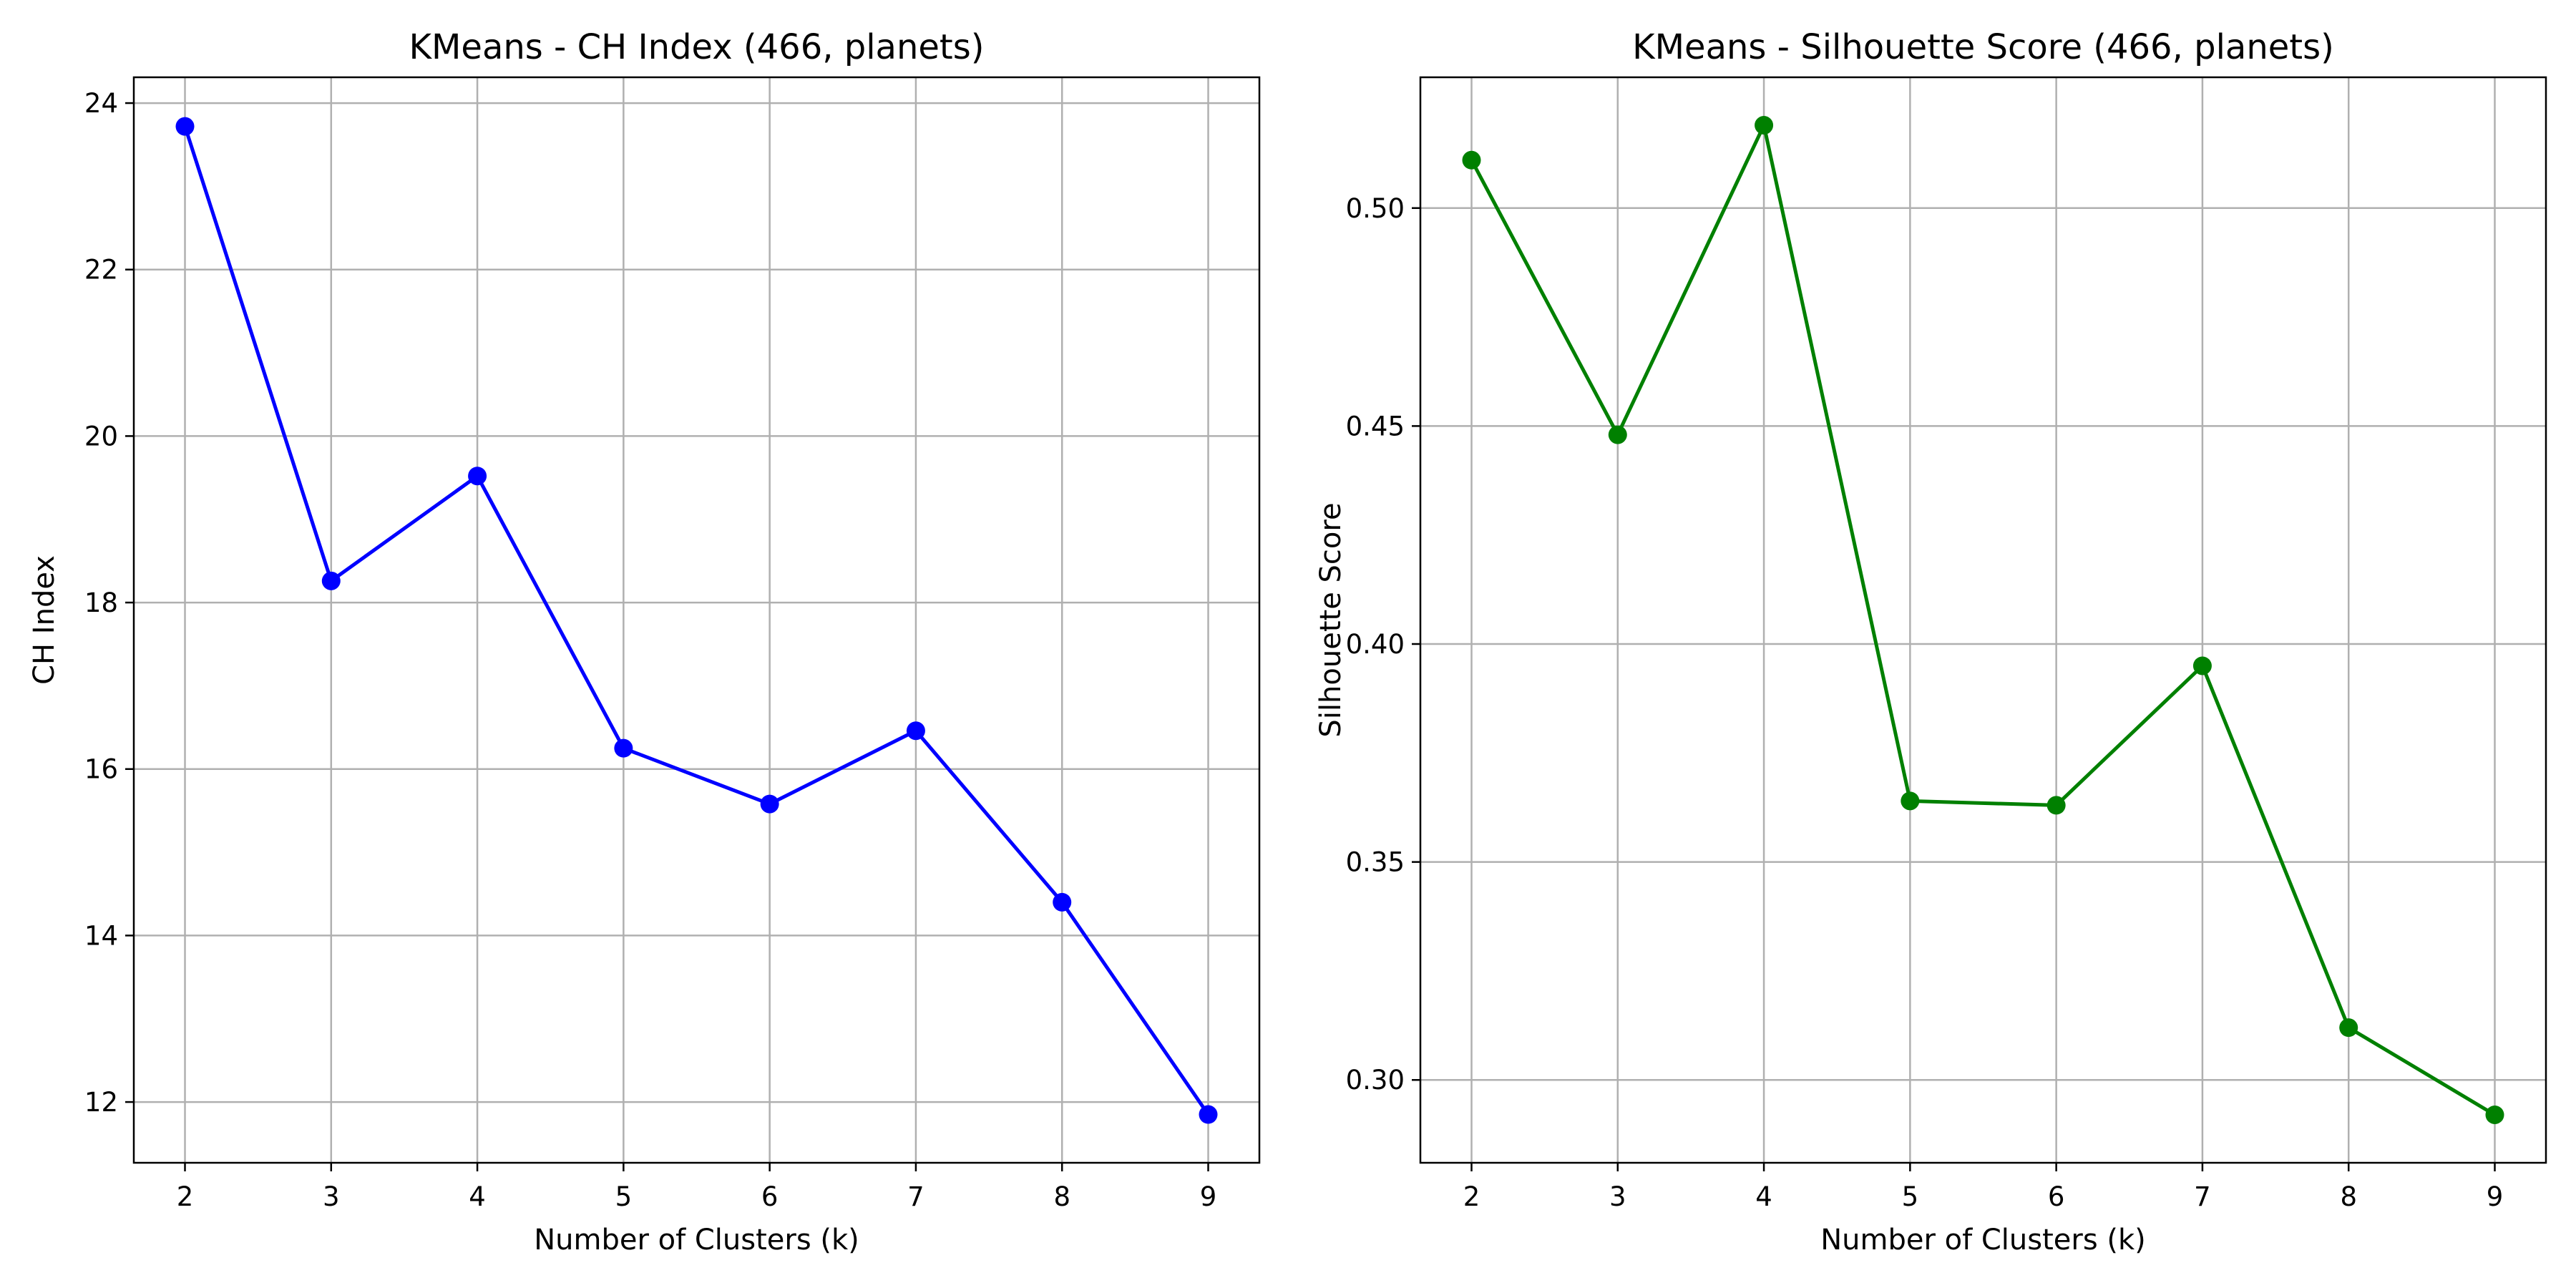 This screenshot has height=1288, width=2576. I want to click on y-axis-label: Silhouette Score, so click(1330, 619).